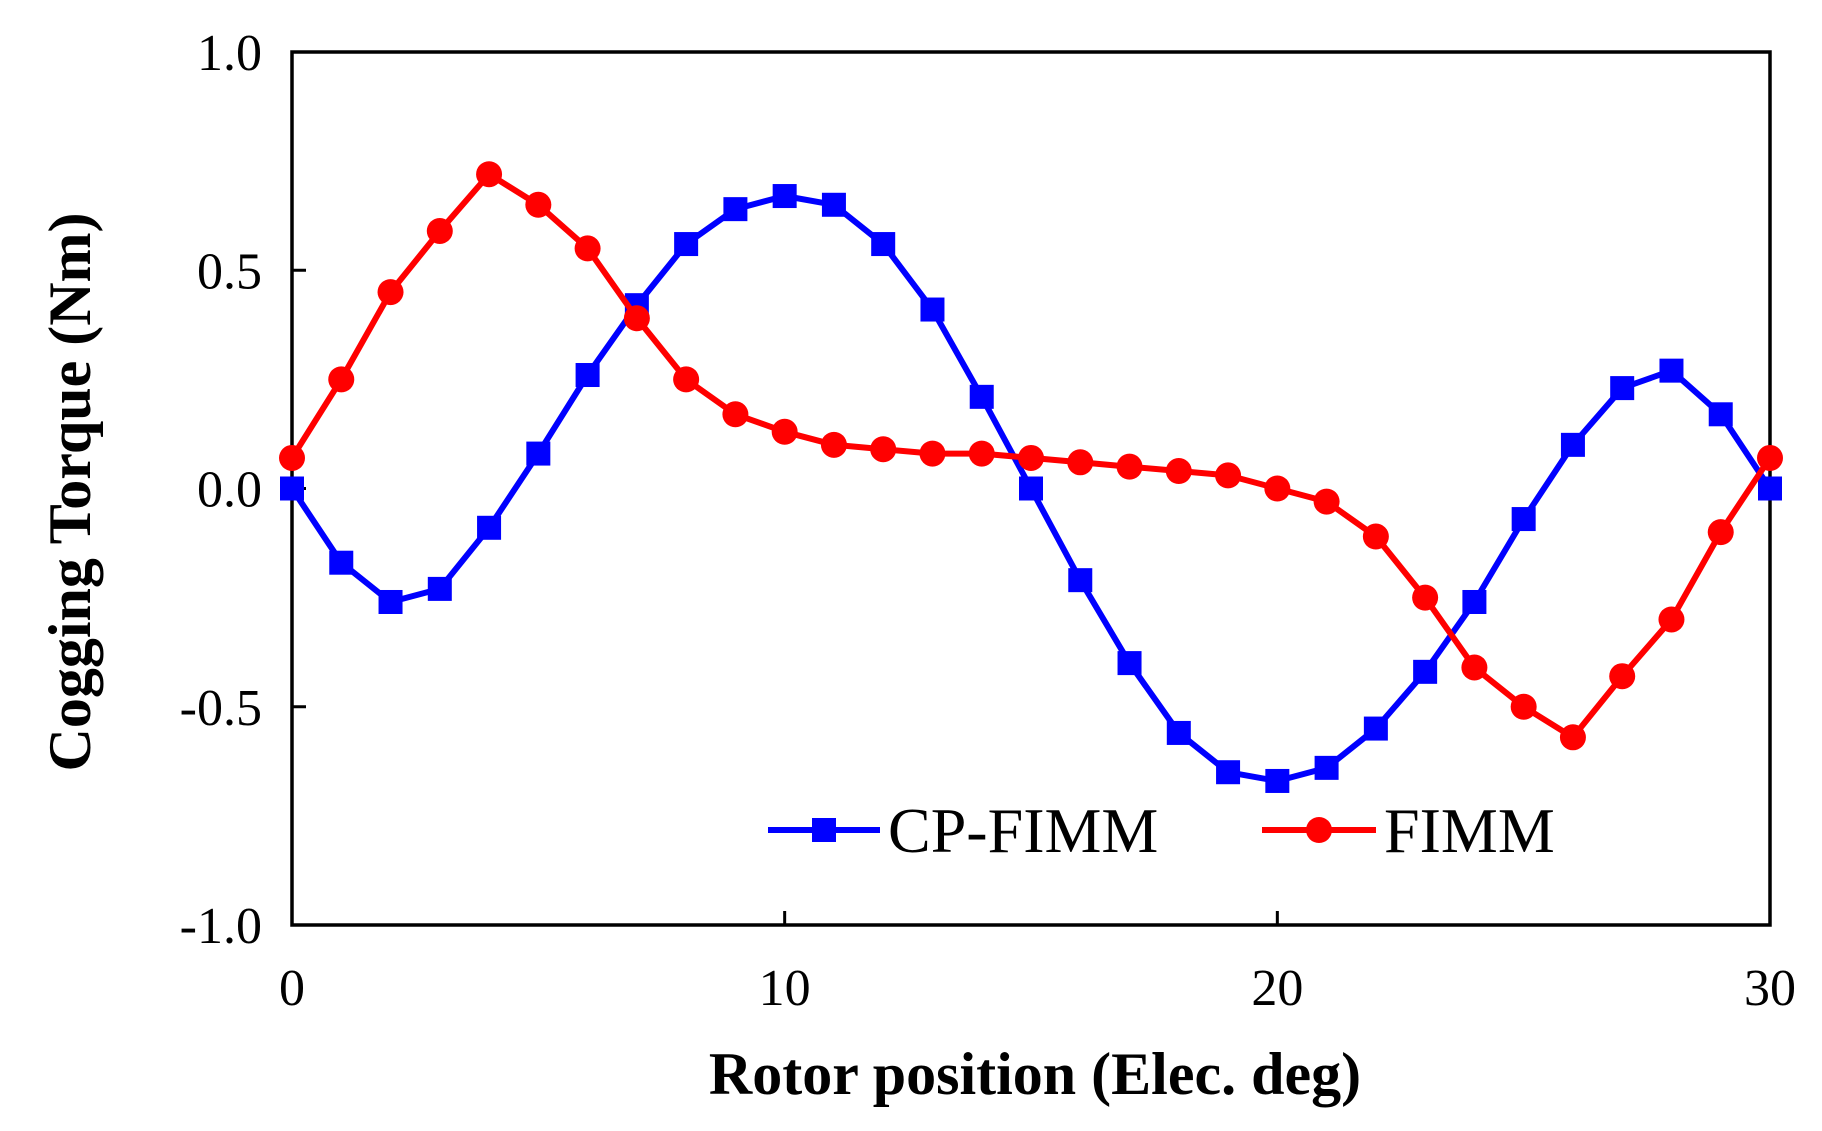 The width and height of the screenshot is (1822, 1131). What do you see at coordinates (221, 926) in the screenshot?
I see `y-tick-label: -1.0` at bounding box center [221, 926].